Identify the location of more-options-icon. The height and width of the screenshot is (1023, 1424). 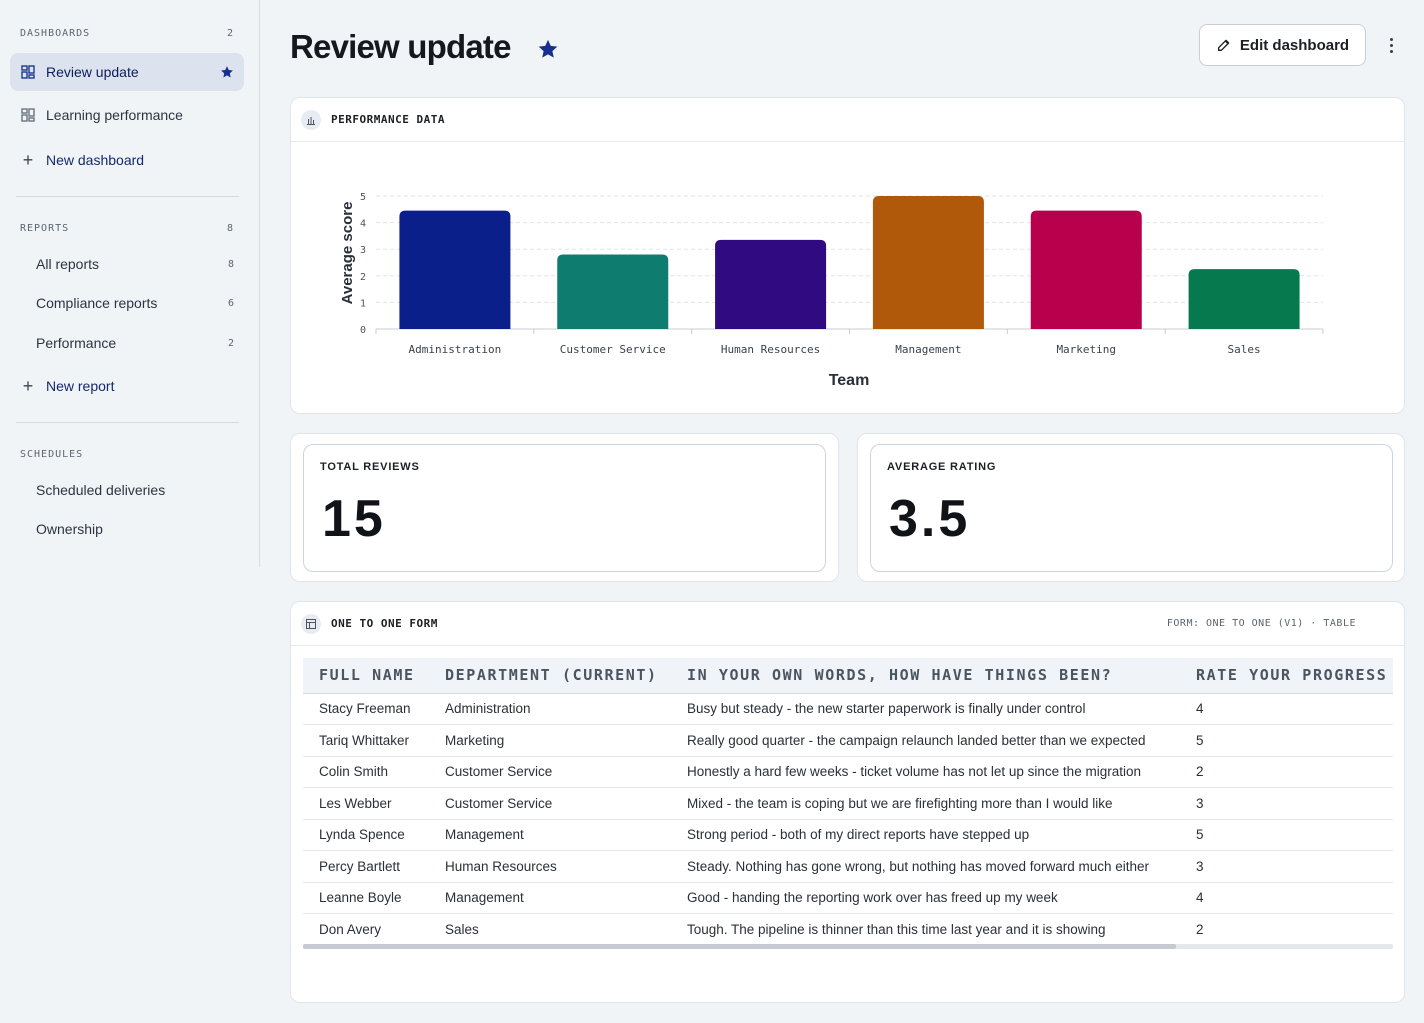
(1391, 45).